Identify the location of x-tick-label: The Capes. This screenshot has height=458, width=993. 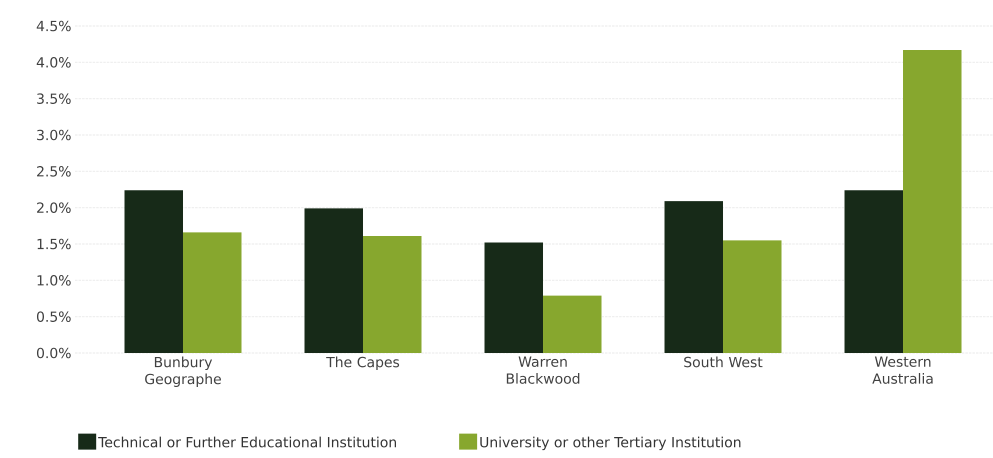
(363, 363).